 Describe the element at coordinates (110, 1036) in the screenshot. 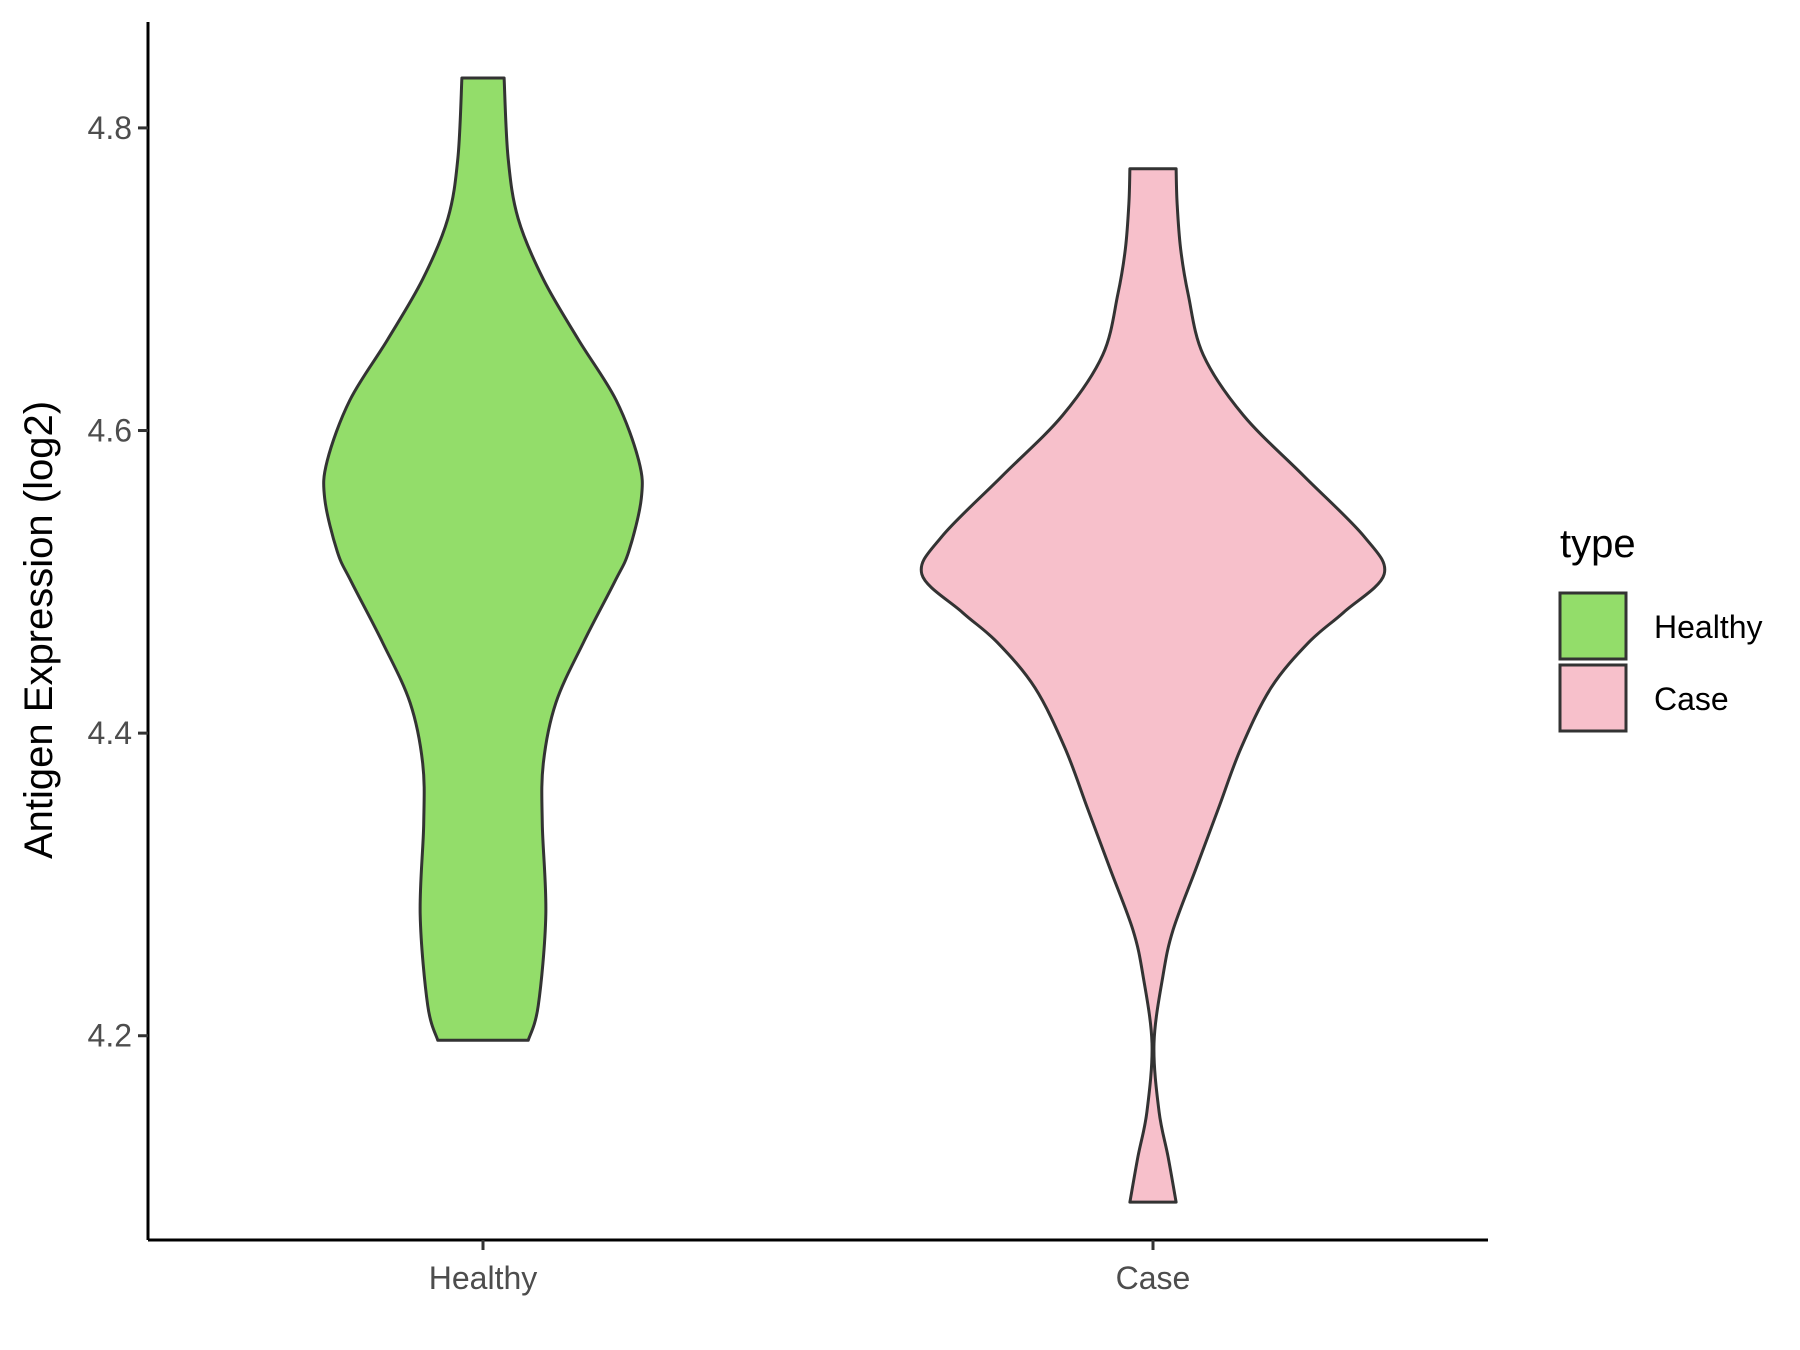

I see `y-tick-label: 4.2` at that location.